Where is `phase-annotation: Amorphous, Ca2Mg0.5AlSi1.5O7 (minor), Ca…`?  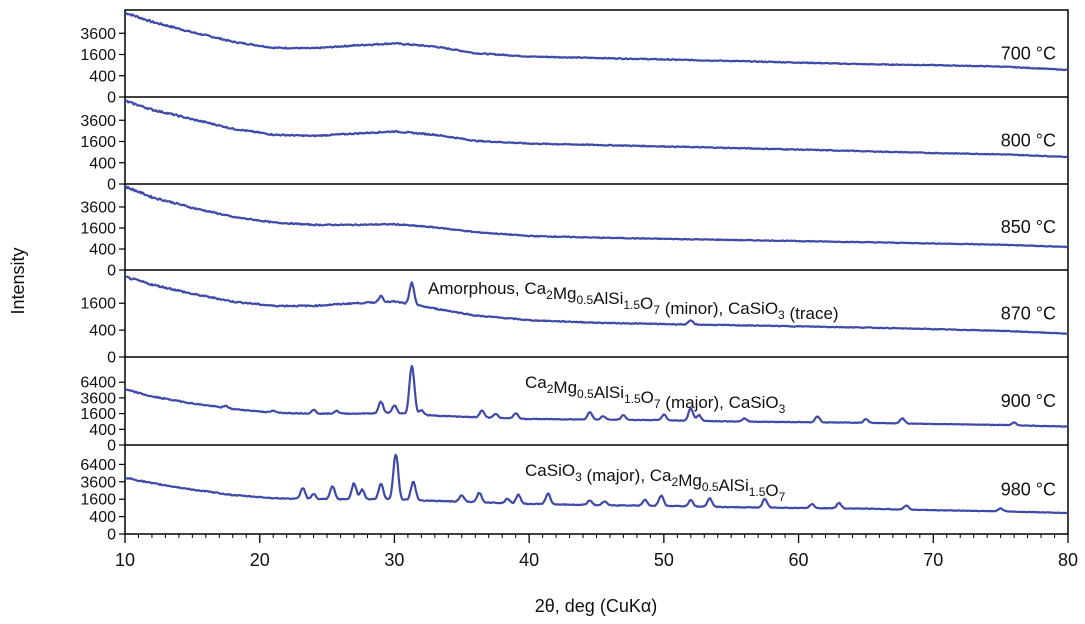
phase-annotation: Amorphous, Ca2Mg0.5AlSi1.5O7 (minor), Ca… is located at coordinates (633, 301).